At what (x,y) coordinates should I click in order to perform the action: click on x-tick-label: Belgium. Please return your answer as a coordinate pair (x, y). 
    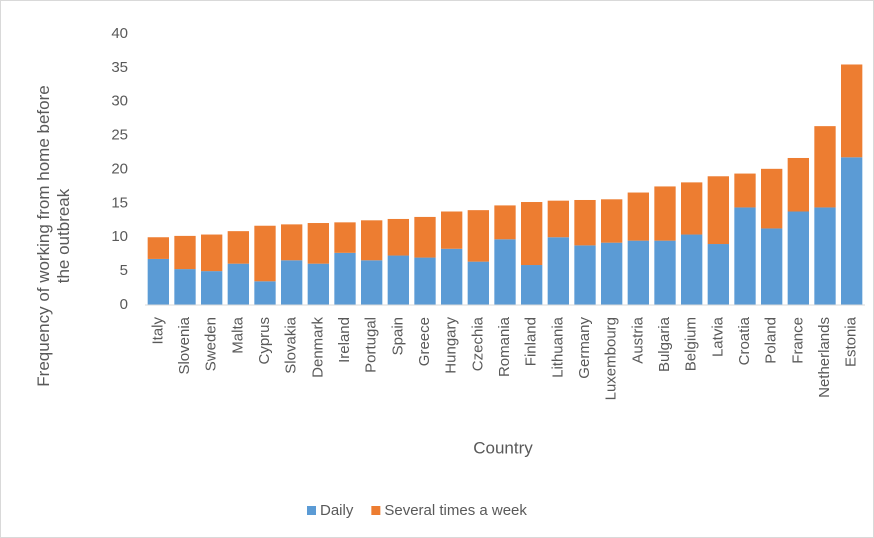
    Looking at the image, I should click on (691, 344).